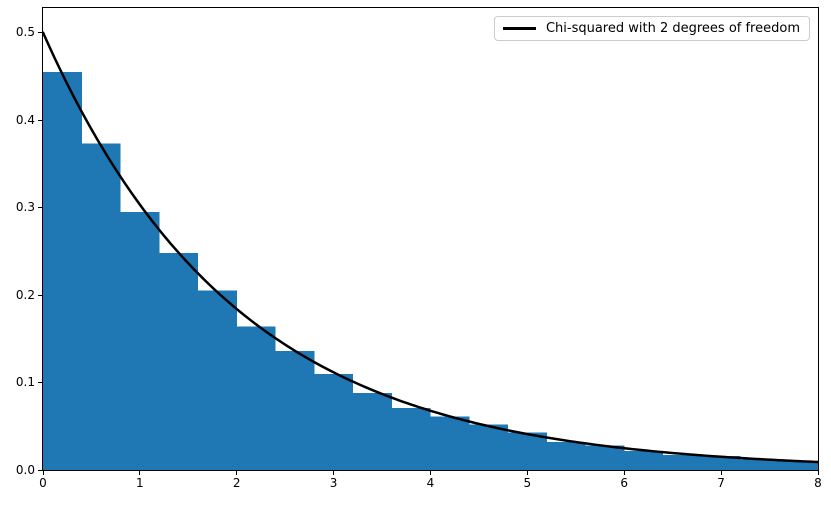  What do you see at coordinates (25, 294) in the screenshot?
I see `y-tick-label: 0.2` at bounding box center [25, 294].